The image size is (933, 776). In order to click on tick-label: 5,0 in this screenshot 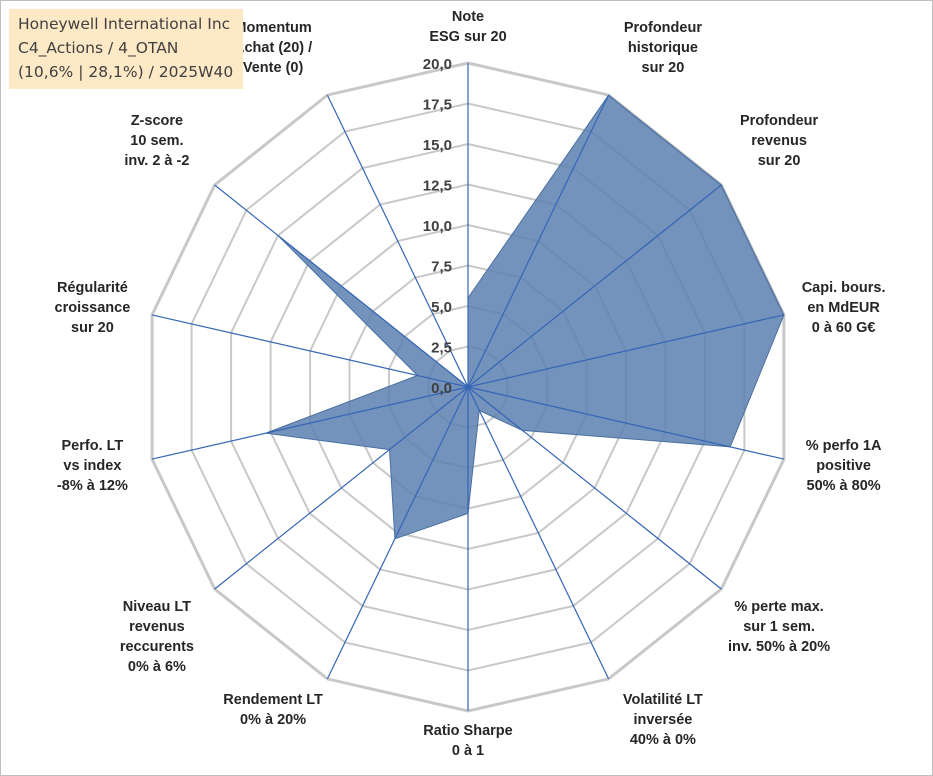, I will do `click(441, 307)`.